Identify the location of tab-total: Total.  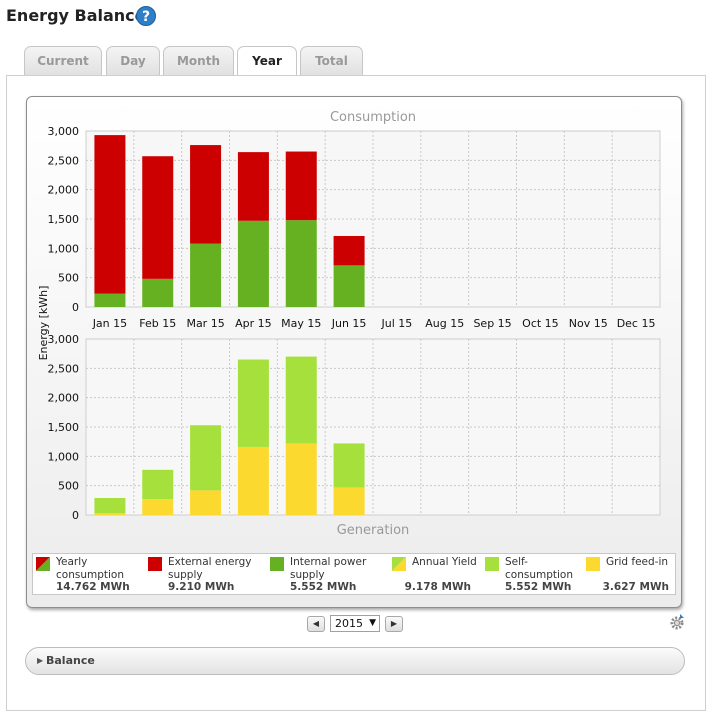
(331, 60).